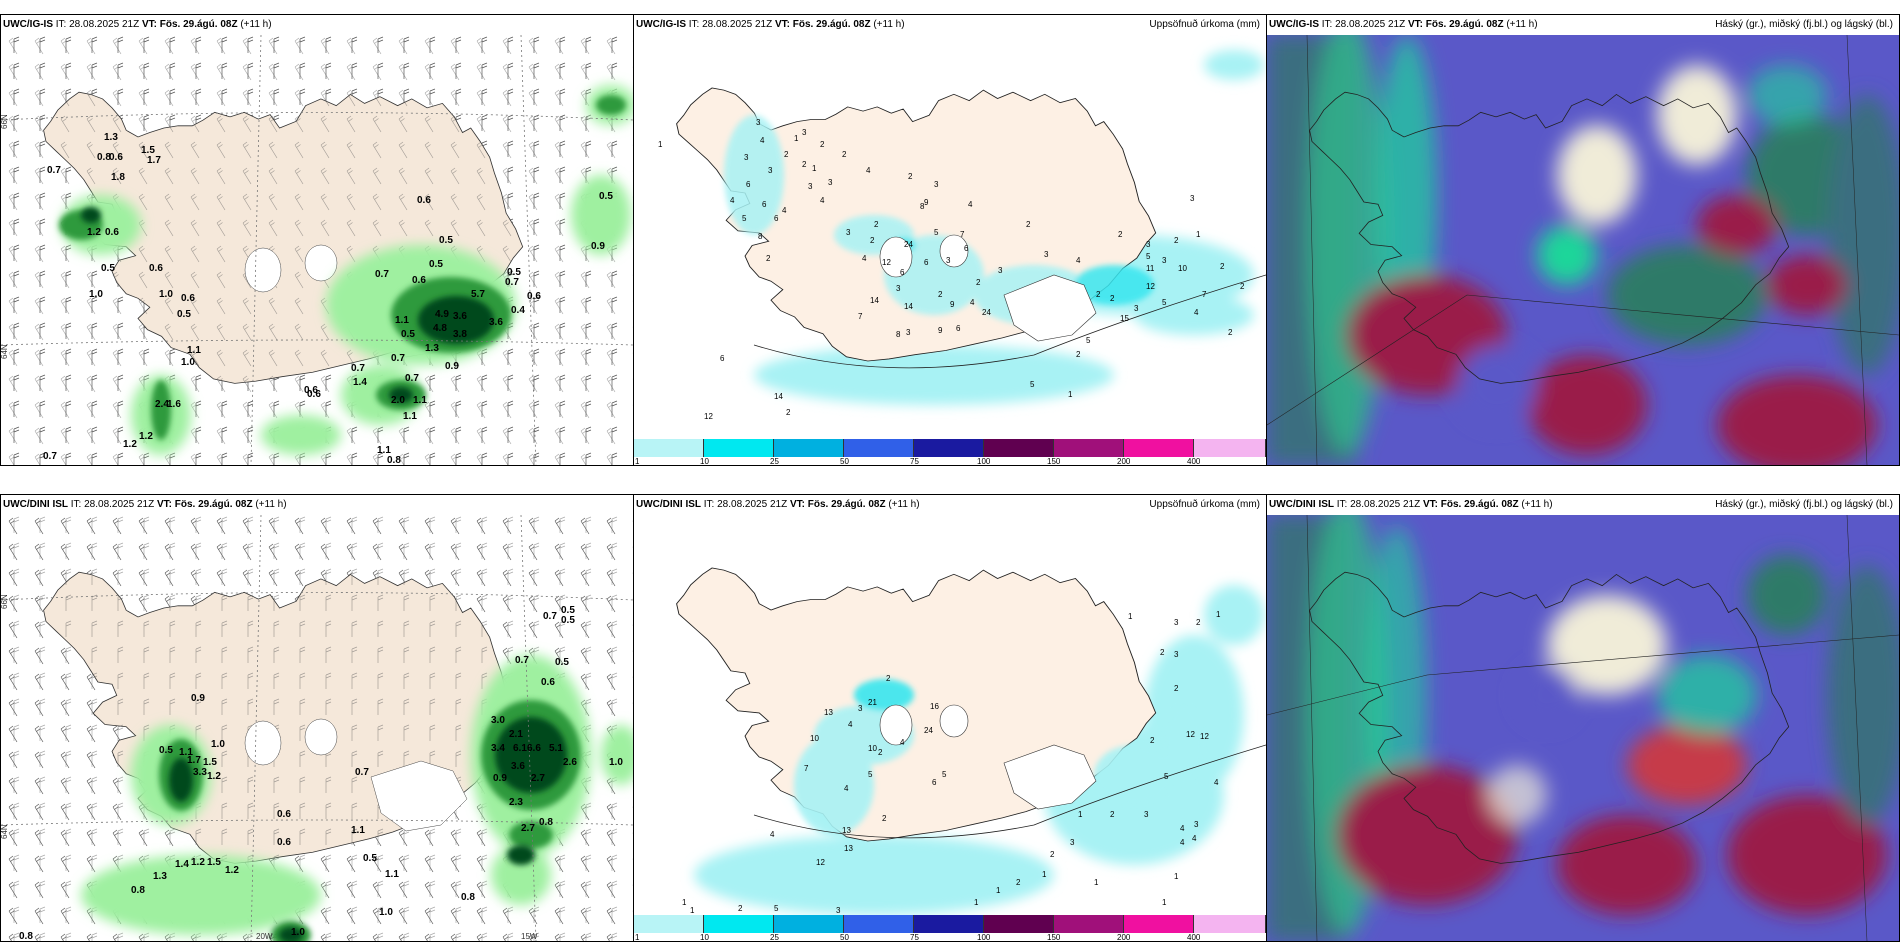  Describe the element at coordinates (908, 244) in the screenshot. I see `precip-value: 24` at that location.